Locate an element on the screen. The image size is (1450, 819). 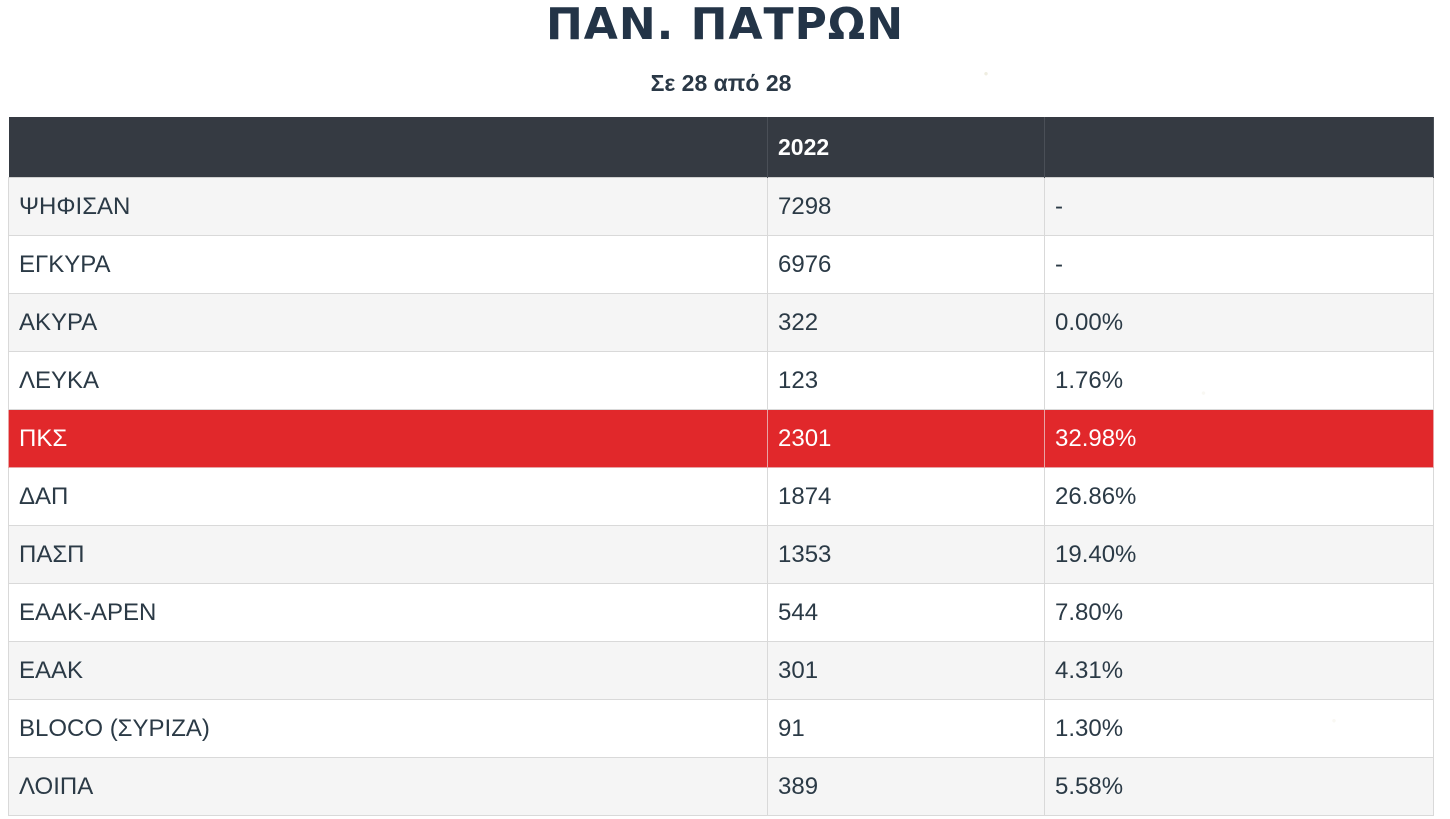
table-row: ΔΑΠ 1874 26.86% is located at coordinates (721, 496).